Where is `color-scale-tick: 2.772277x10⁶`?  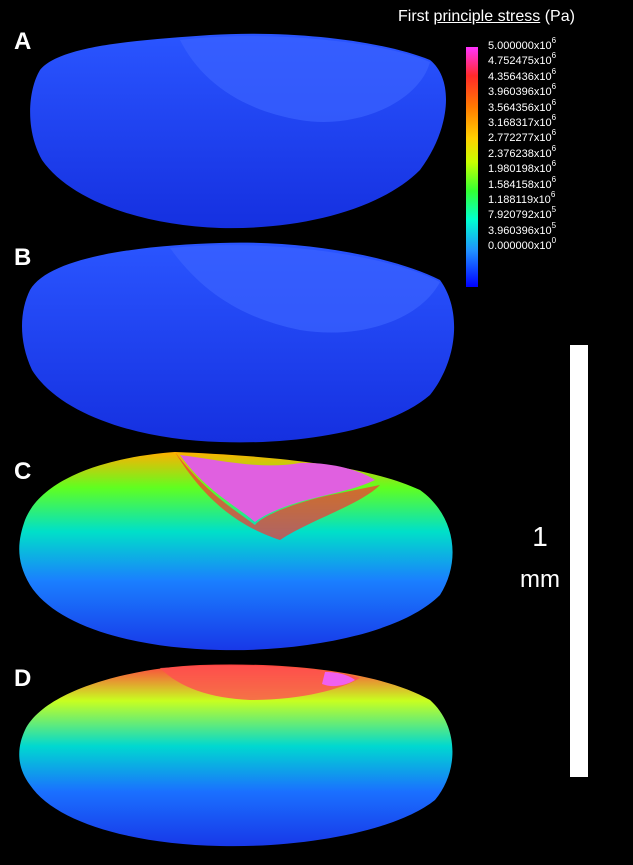
color-scale-tick: 2.772277x10⁶ is located at coordinates (522, 136).